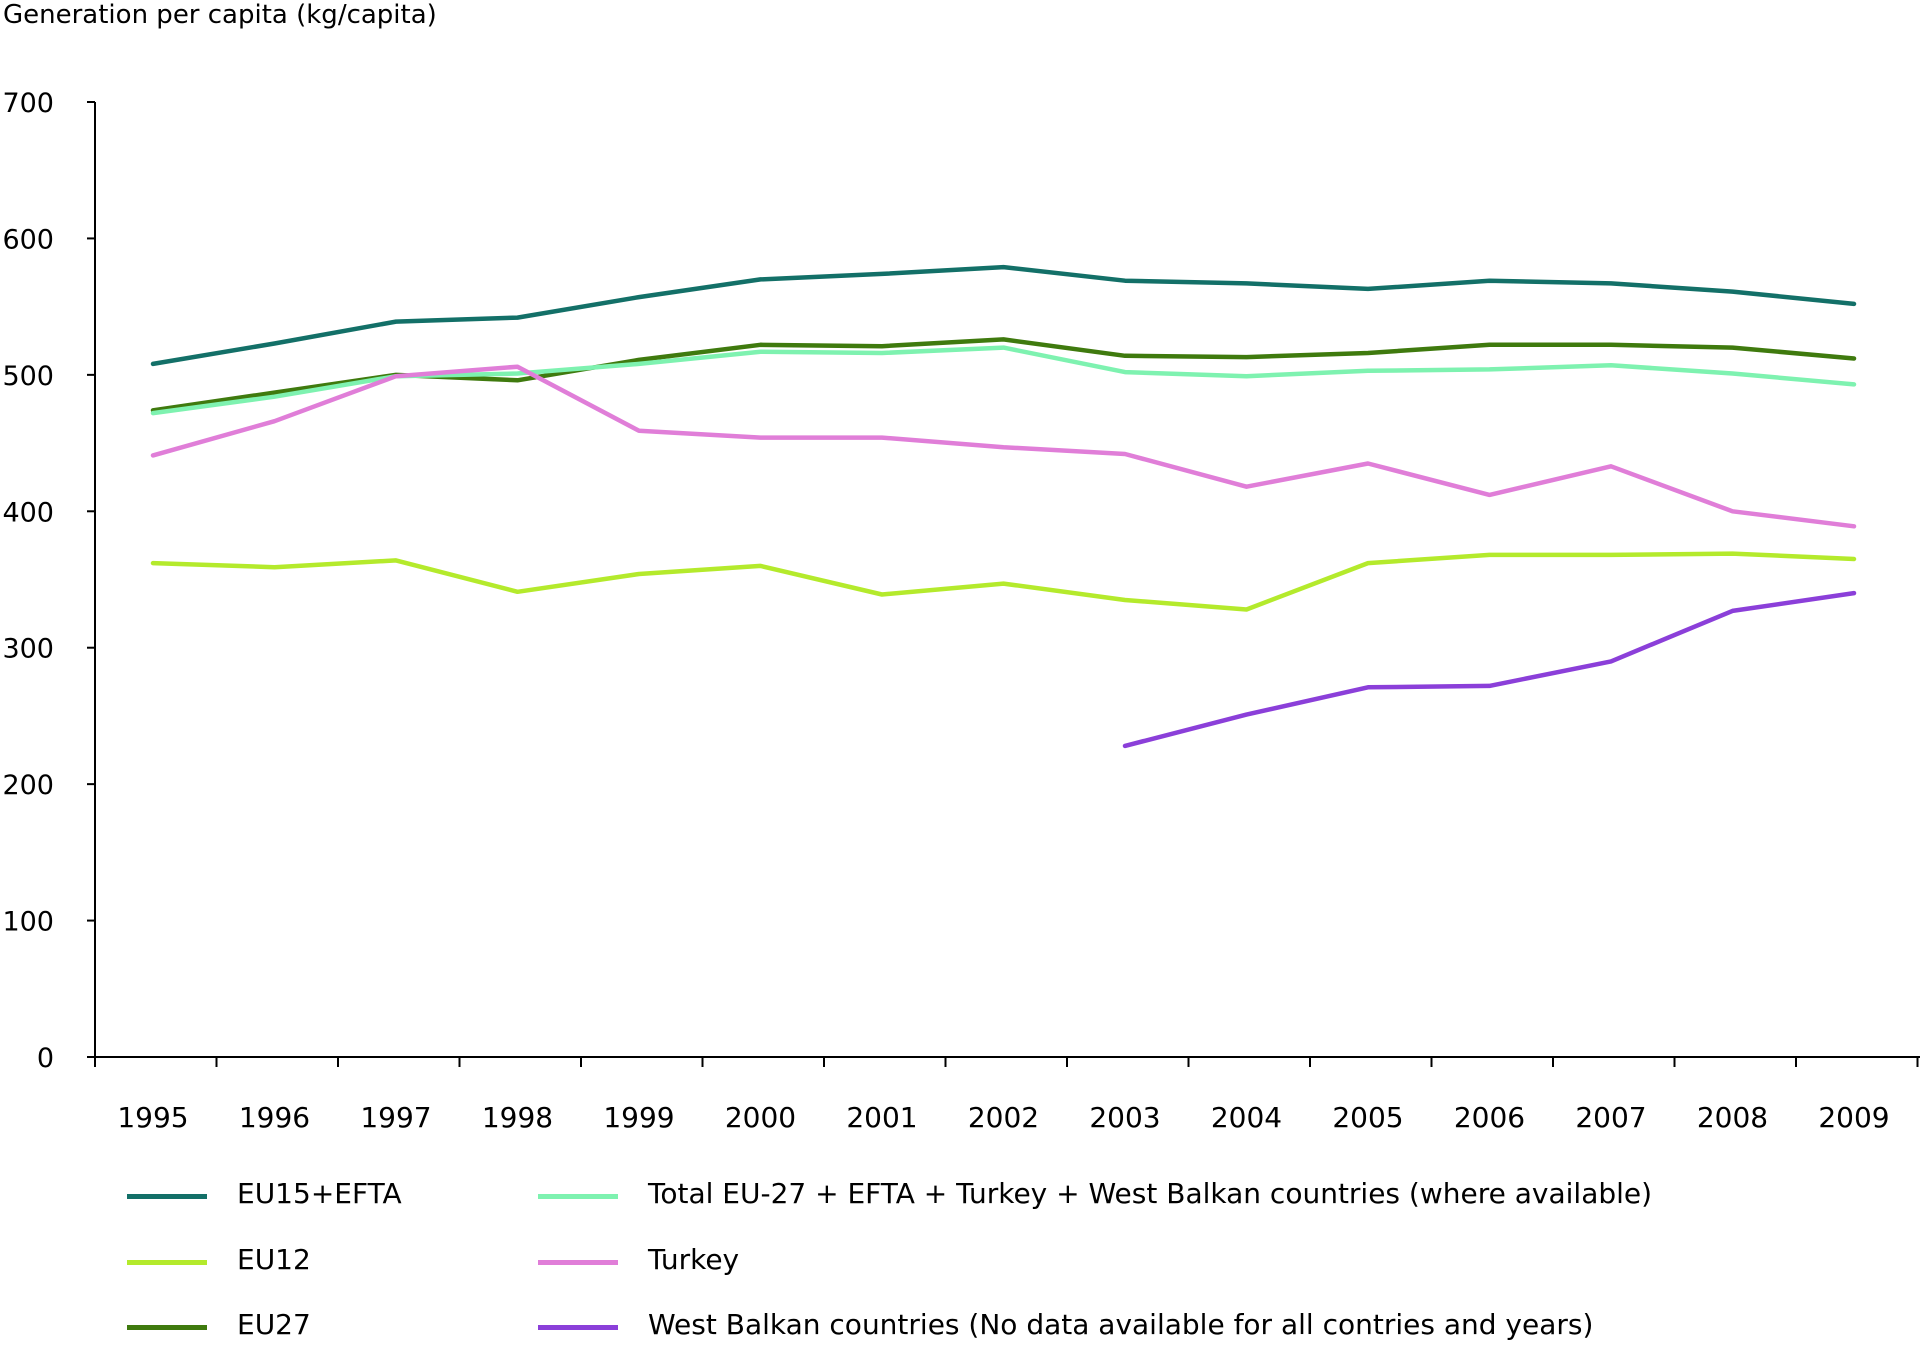  Describe the element at coordinates (638, 1117) in the screenshot. I see `x-tick-label: 1999` at that location.